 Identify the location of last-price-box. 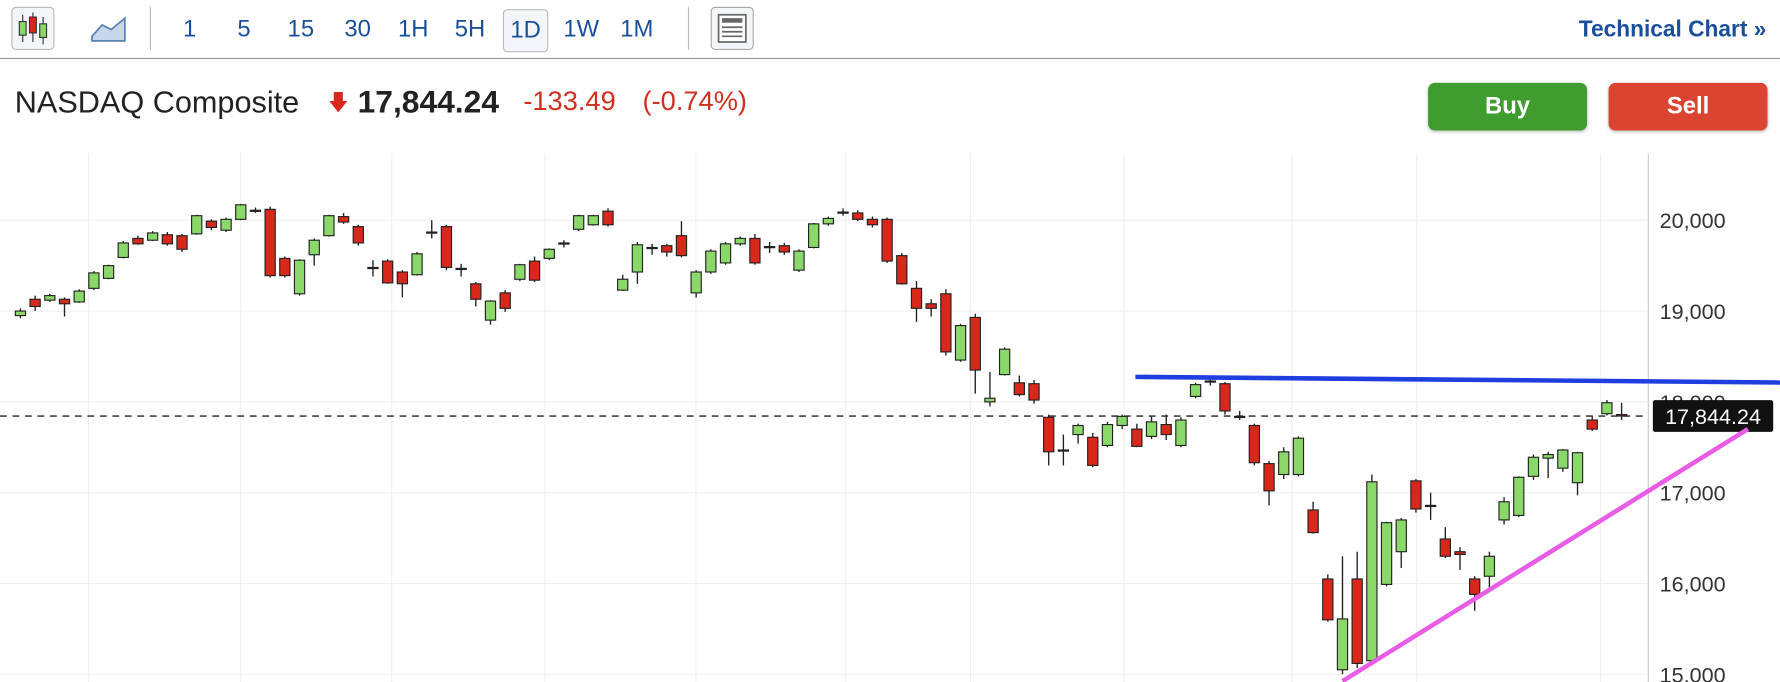
(1713, 416).